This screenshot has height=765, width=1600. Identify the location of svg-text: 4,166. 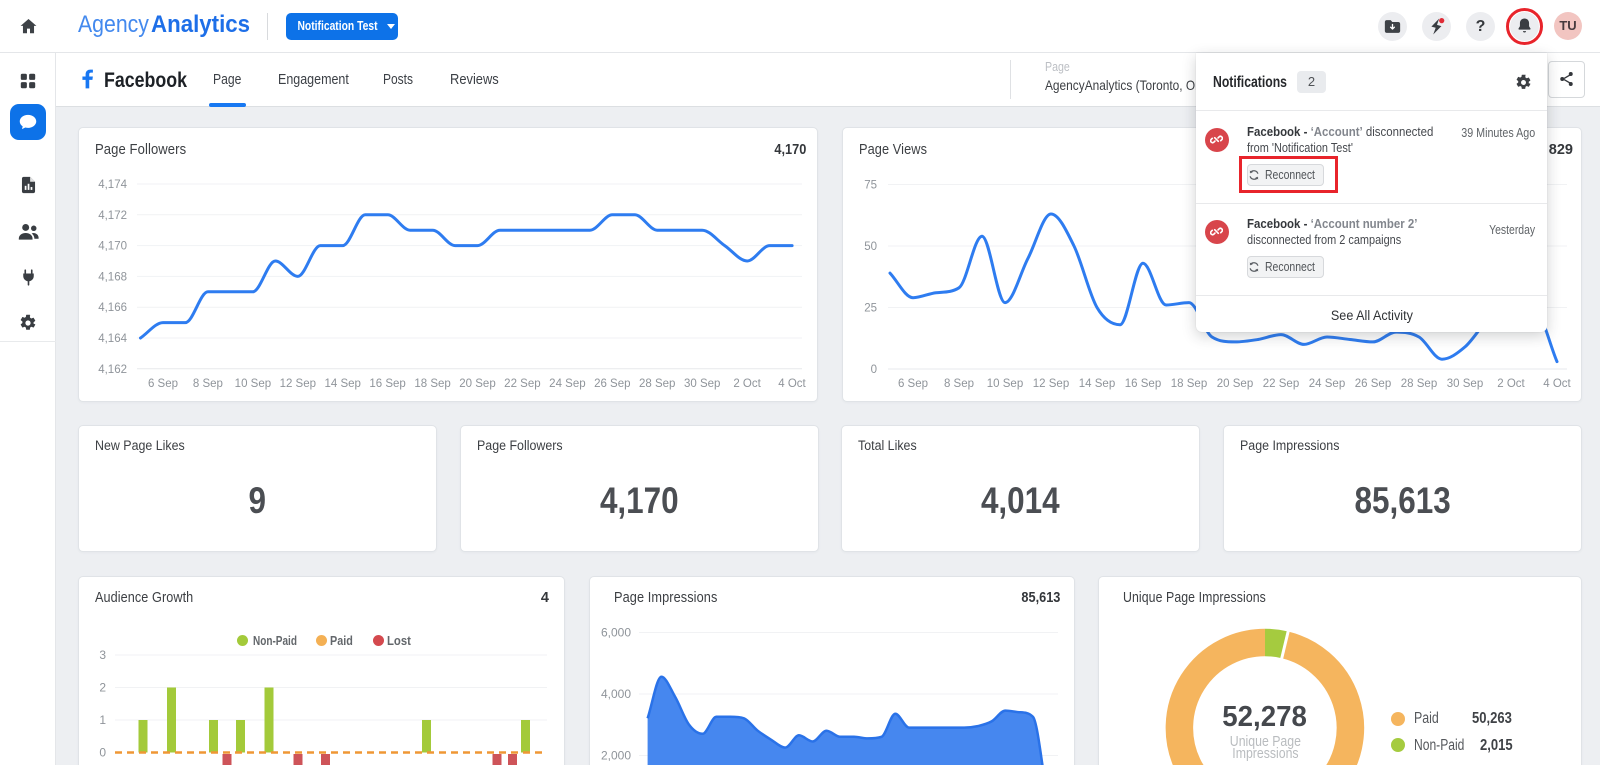
(112, 308).